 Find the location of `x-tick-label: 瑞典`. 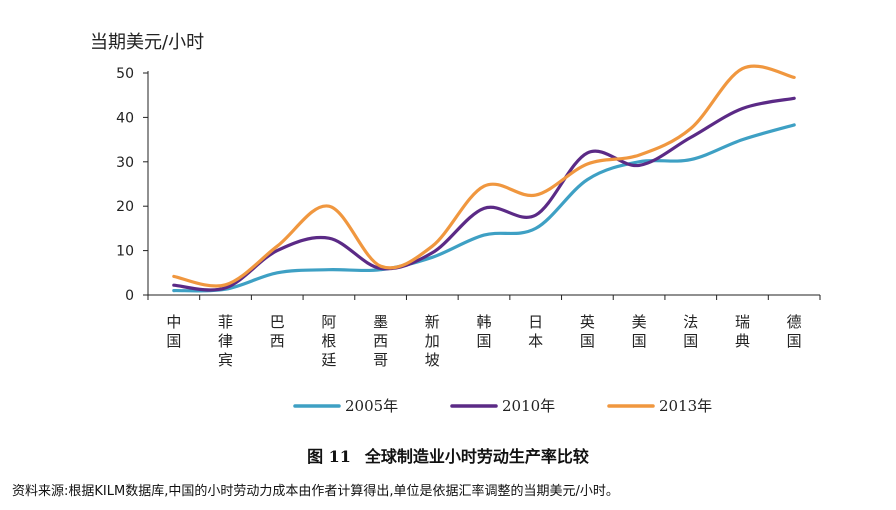

x-tick-label: 瑞典 is located at coordinates (742, 331).